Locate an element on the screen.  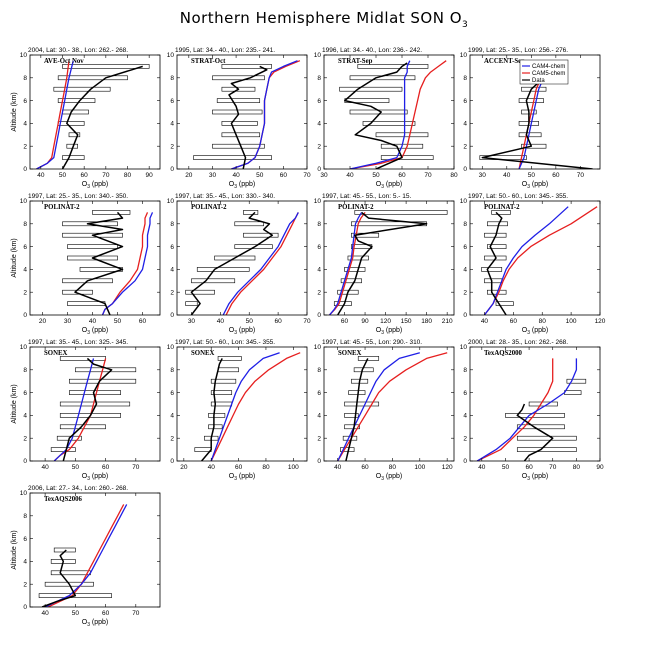
x-tick-label: 120 is located at coordinates (600, 321).